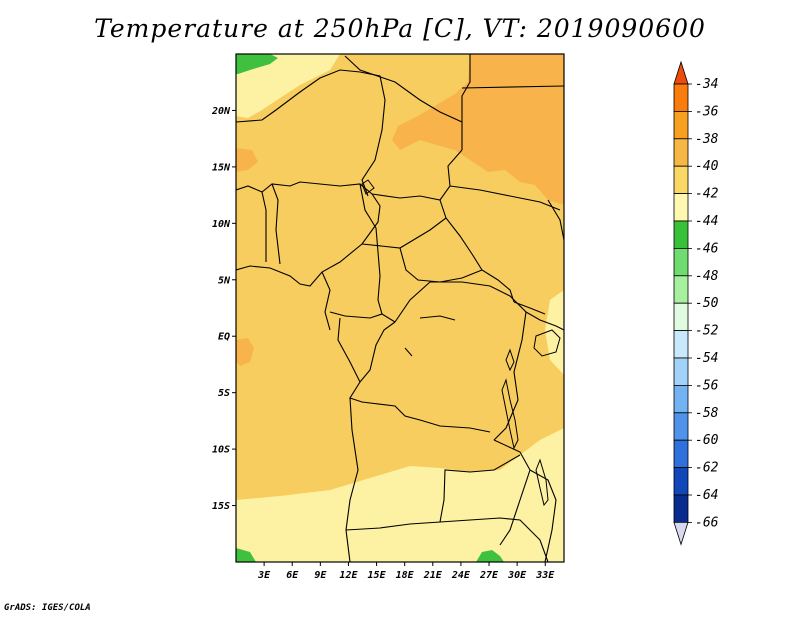 This screenshot has width=800, height=618. Describe the element at coordinates (377, 575) in the screenshot. I see `lon-tick-label: 15E` at that location.